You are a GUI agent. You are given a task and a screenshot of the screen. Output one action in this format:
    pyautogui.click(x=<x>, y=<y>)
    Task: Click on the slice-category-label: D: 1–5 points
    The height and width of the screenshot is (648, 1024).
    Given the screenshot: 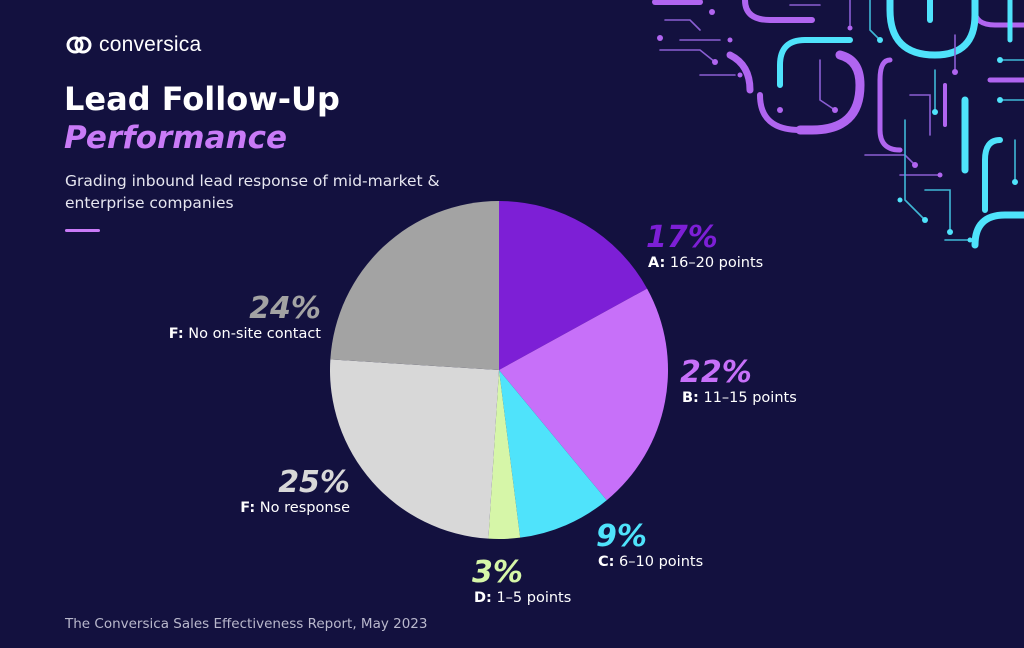 What is the action you would take?
    pyautogui.click(x=522, y=598)
    